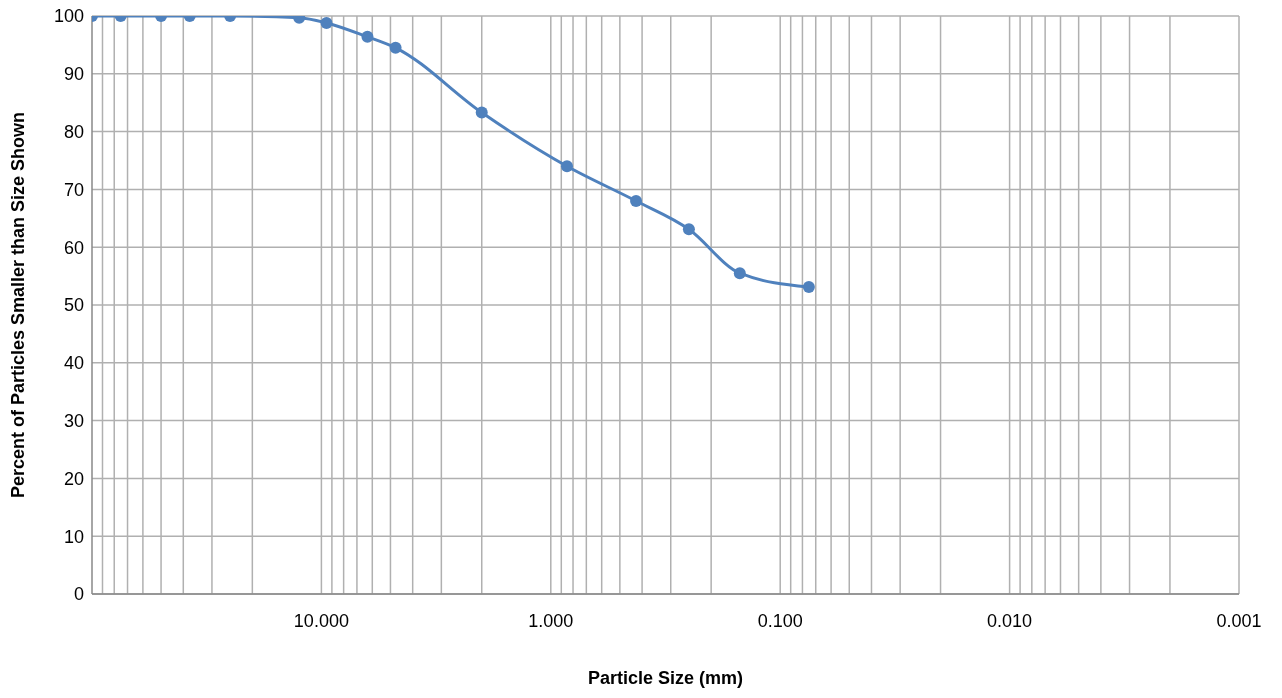 The height and width of the screenshot is (698, 1282). I want to click on x-tick-label: 0.010, so click(1010, 620).